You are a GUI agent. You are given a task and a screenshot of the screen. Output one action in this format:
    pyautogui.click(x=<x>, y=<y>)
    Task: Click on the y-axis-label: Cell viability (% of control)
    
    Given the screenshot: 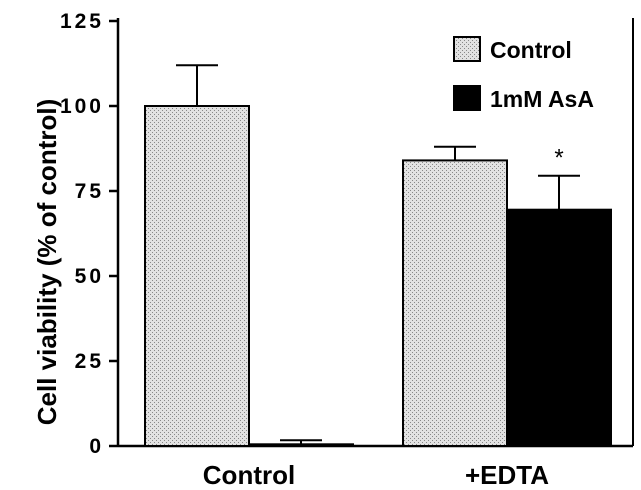 What is the action you would take?
    pyautogui.click(x=47, y=262)
    